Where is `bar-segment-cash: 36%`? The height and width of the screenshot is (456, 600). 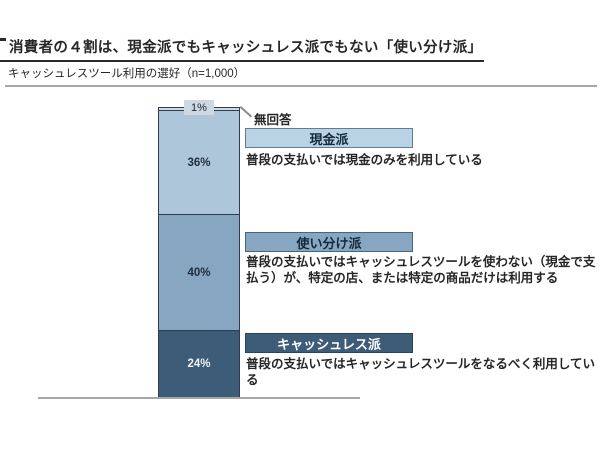 bar-segment-cash: 36% is located at coordinates (199, 162).